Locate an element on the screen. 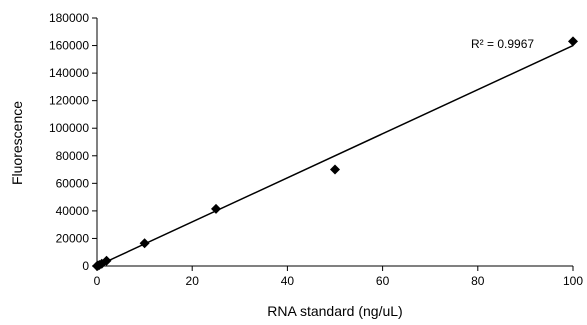  y-tick-label: 40000 is located at coordinates (73, 211).